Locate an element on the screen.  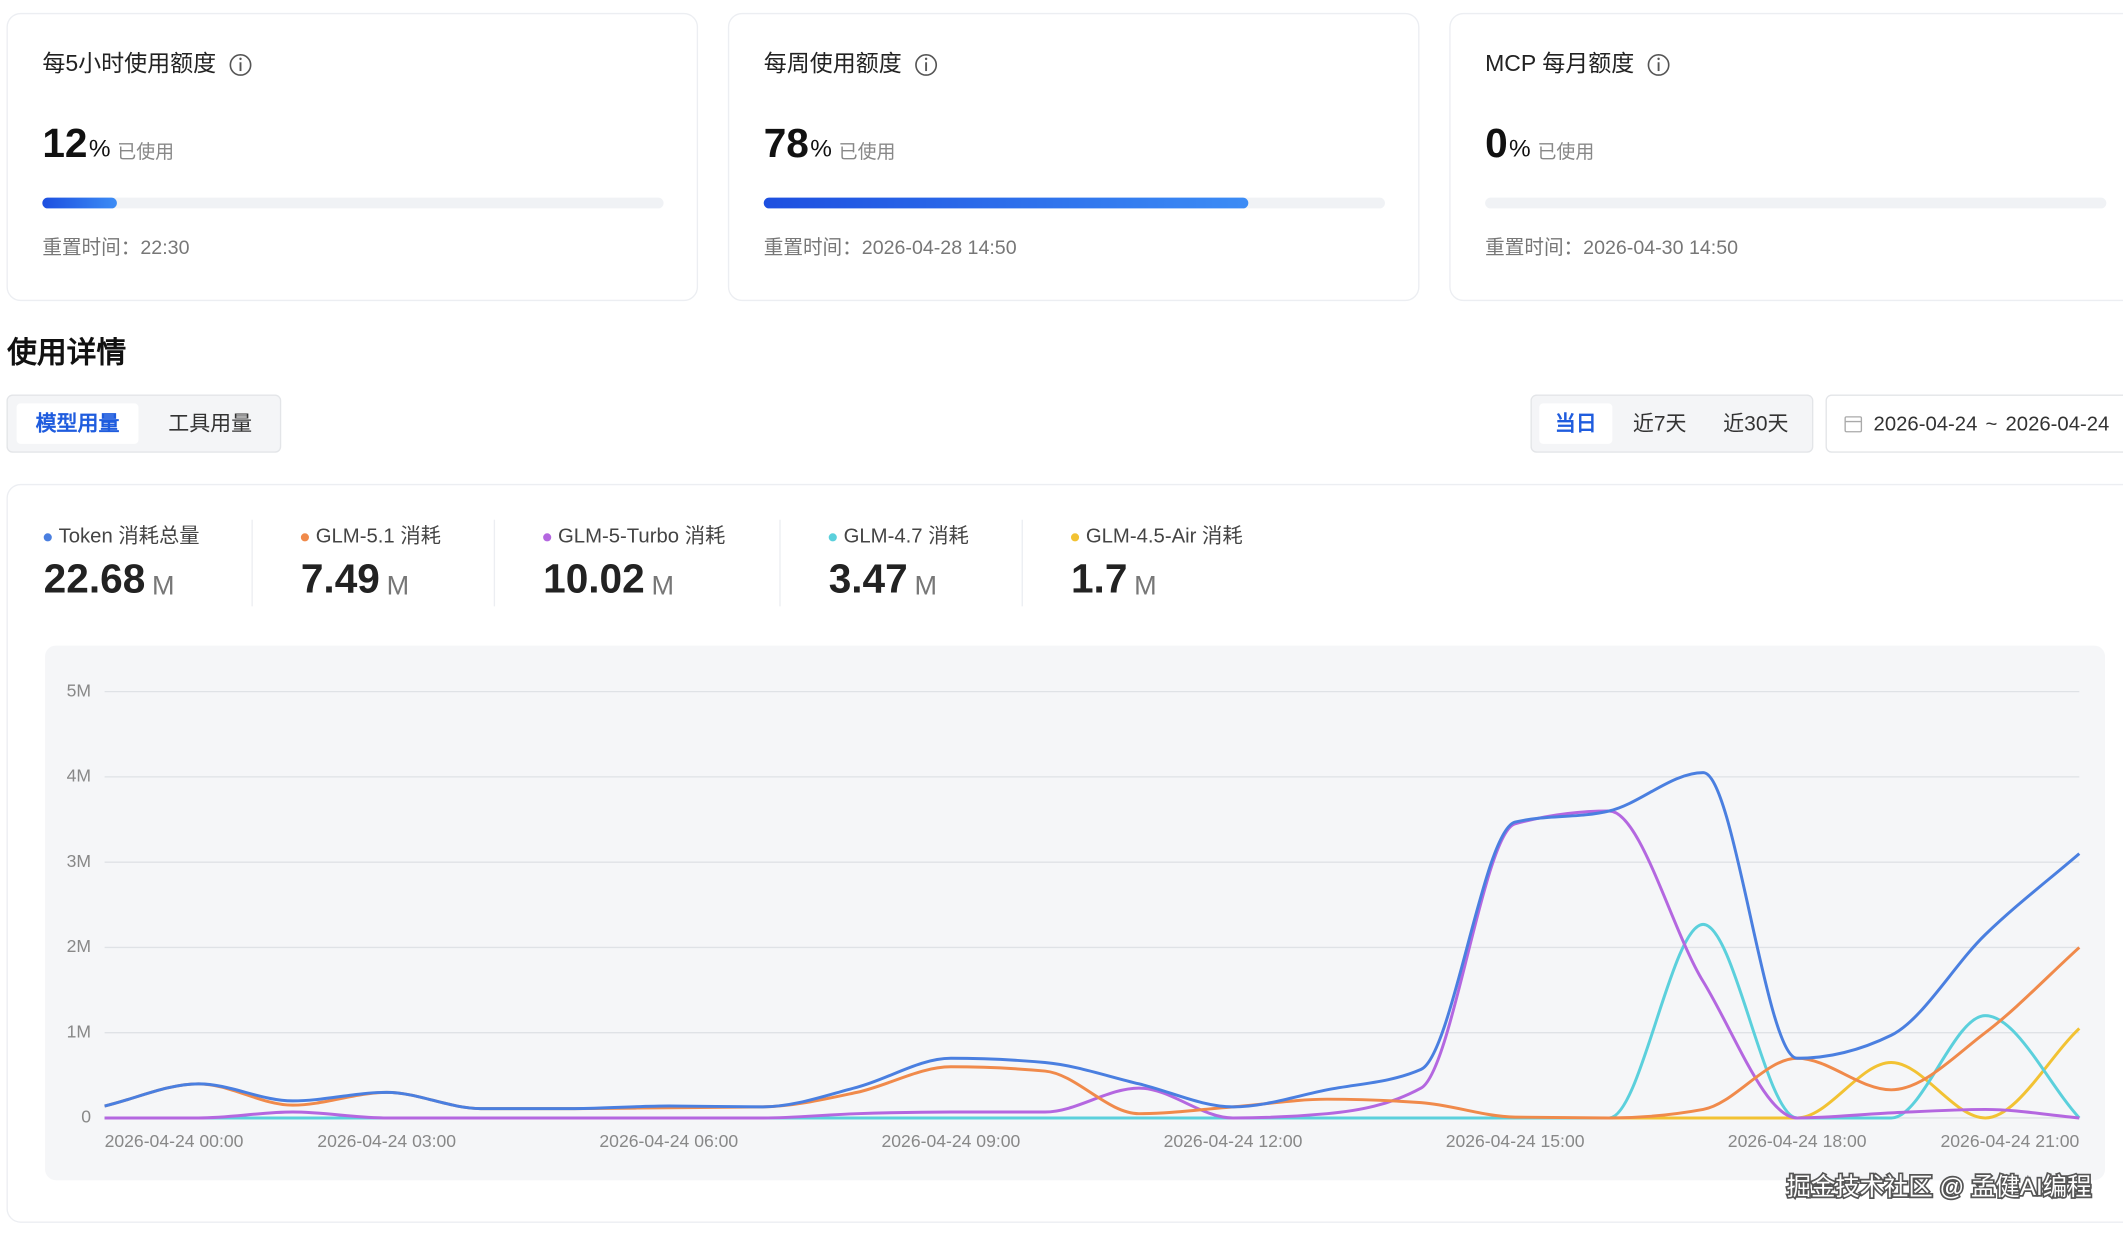
range-active-bg is located at coordinates (1576, 423).